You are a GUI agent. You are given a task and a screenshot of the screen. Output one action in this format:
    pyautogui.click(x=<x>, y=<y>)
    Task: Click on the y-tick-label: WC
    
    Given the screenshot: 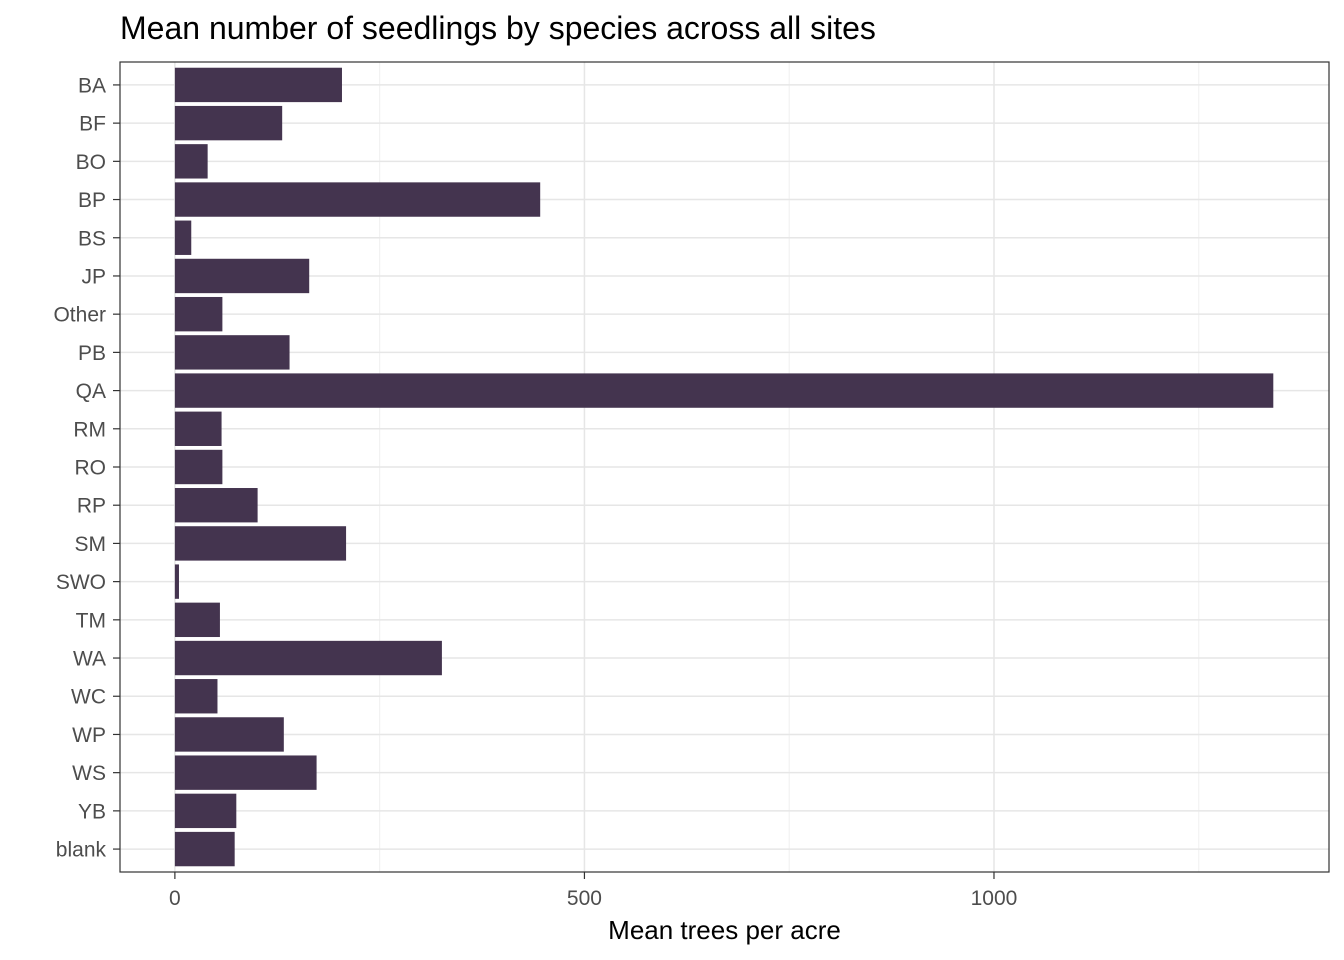 What is the action you would take?
    pyautogui.click(x=88, y=697)
    